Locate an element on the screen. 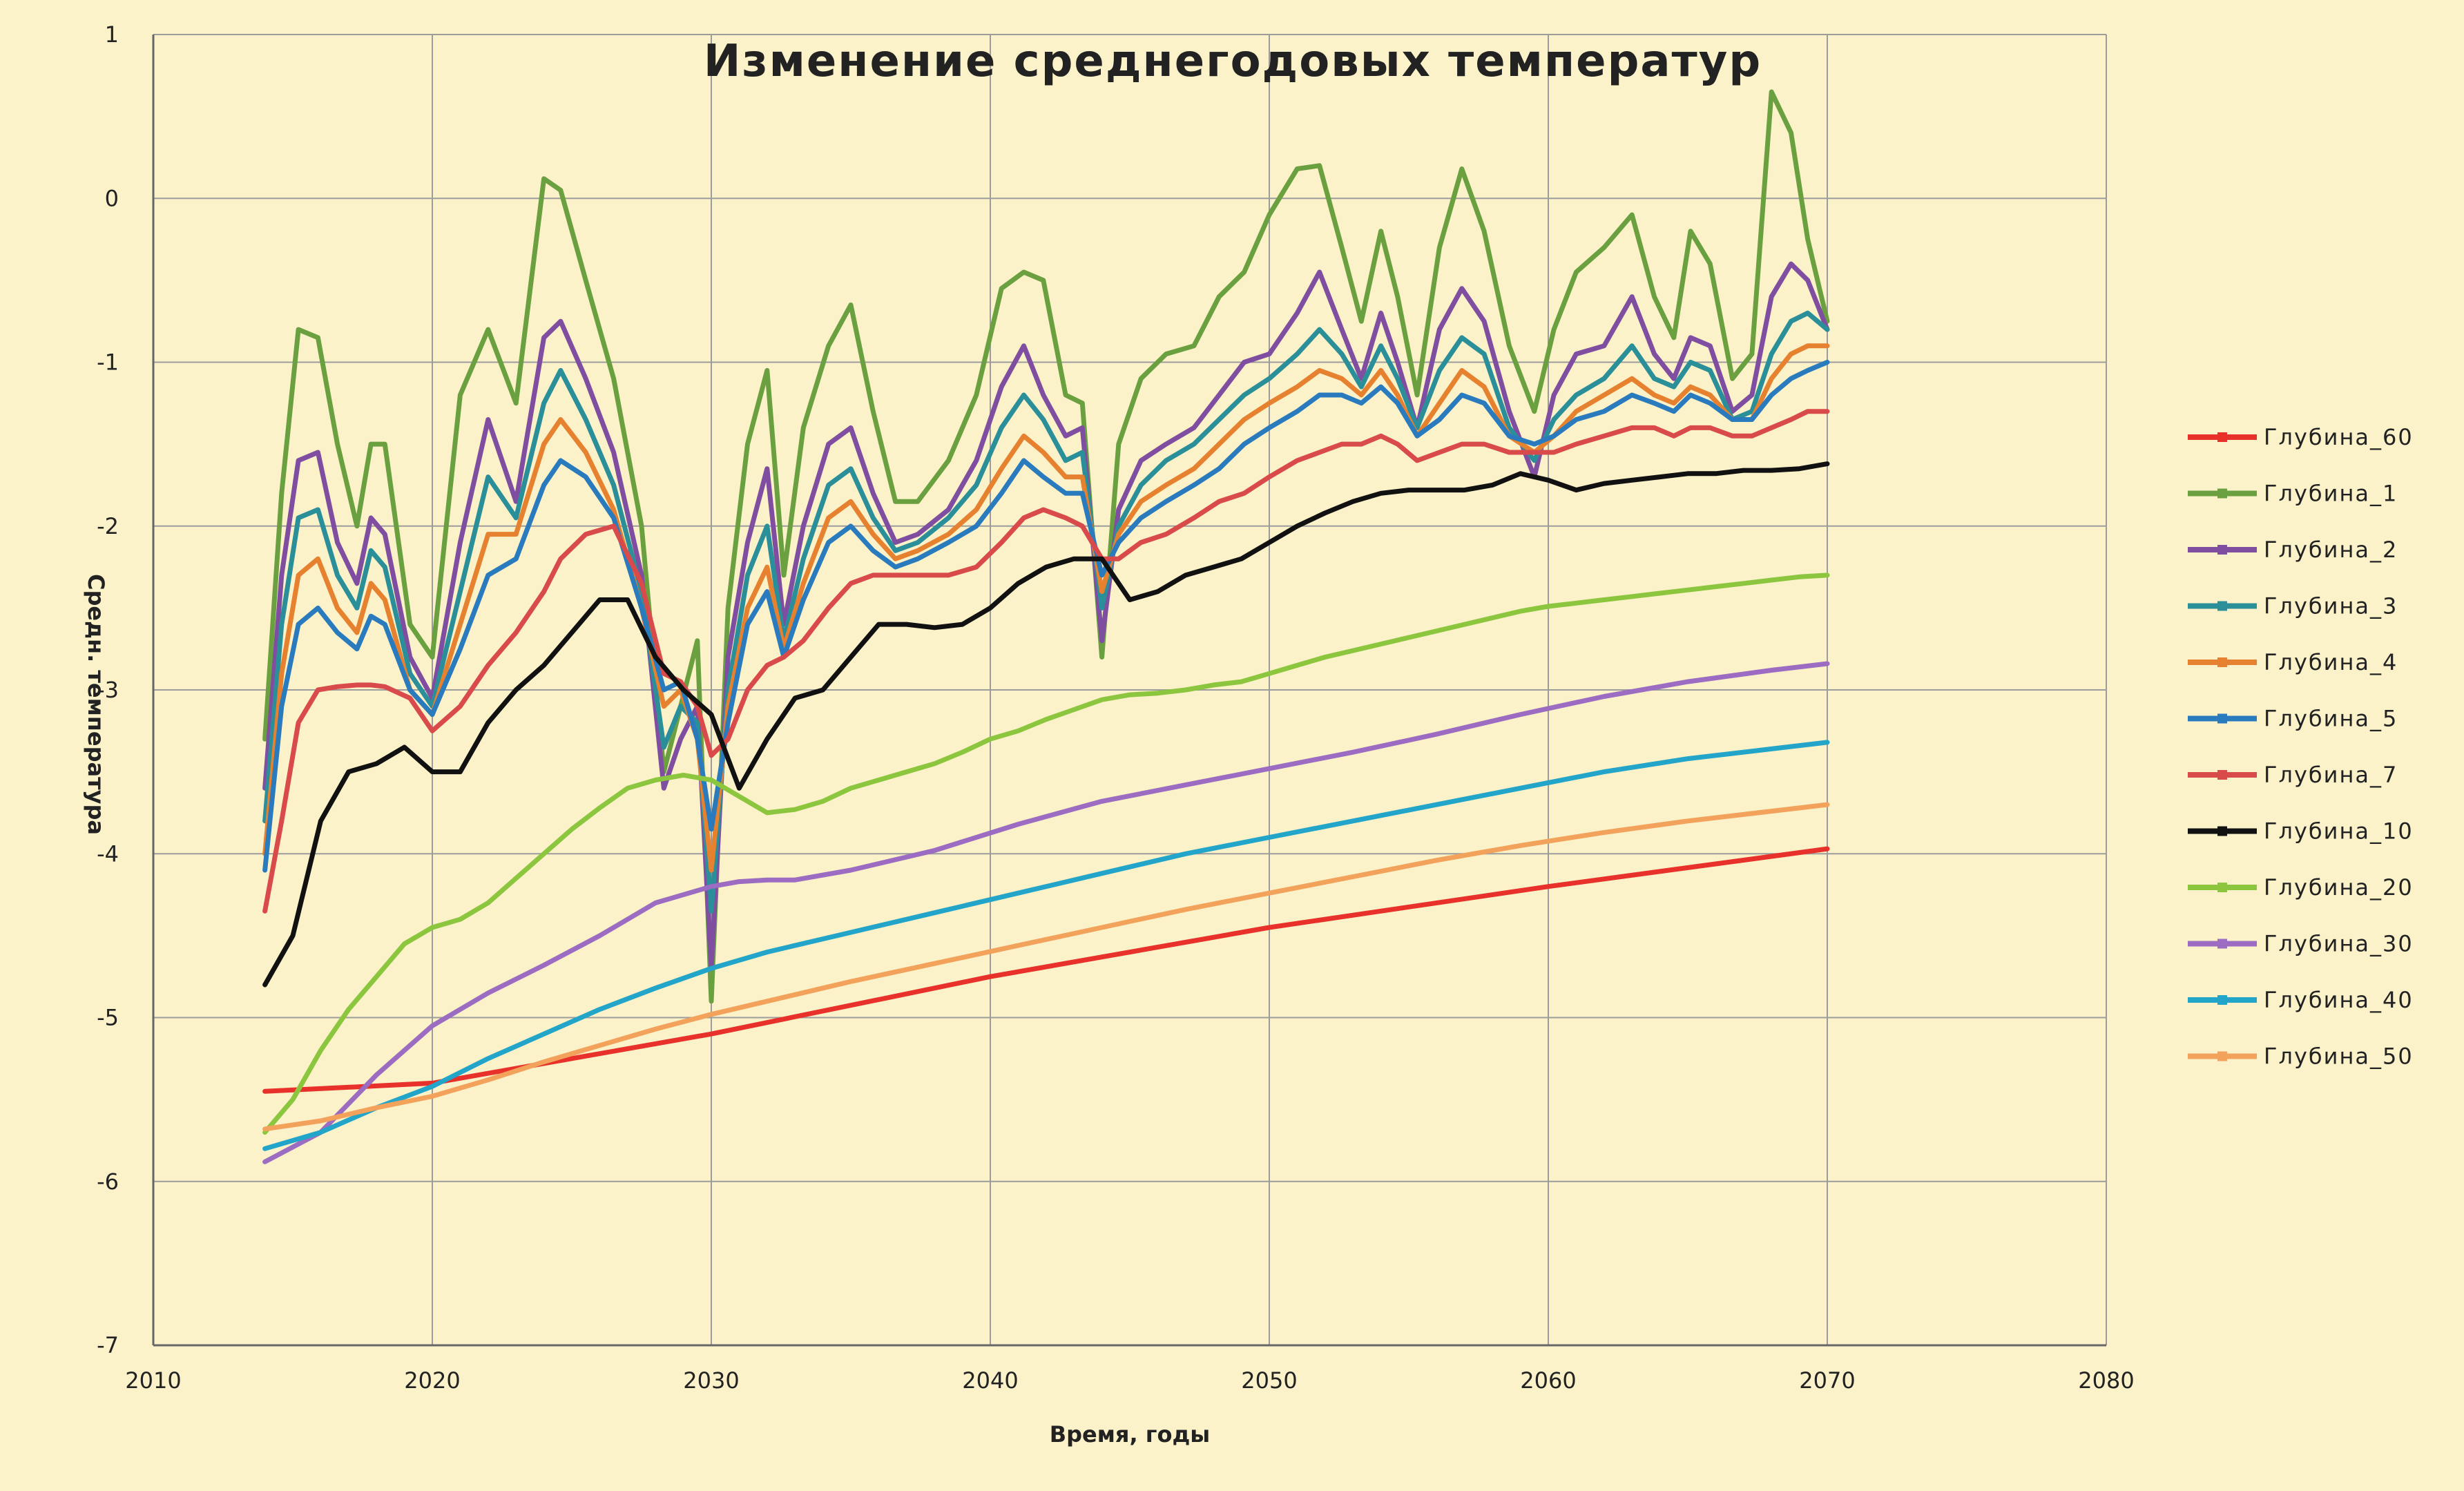 This screenshot has height=1491, width=2464. legend-label: Глубина_20 is located at coordinates (2339, 887).